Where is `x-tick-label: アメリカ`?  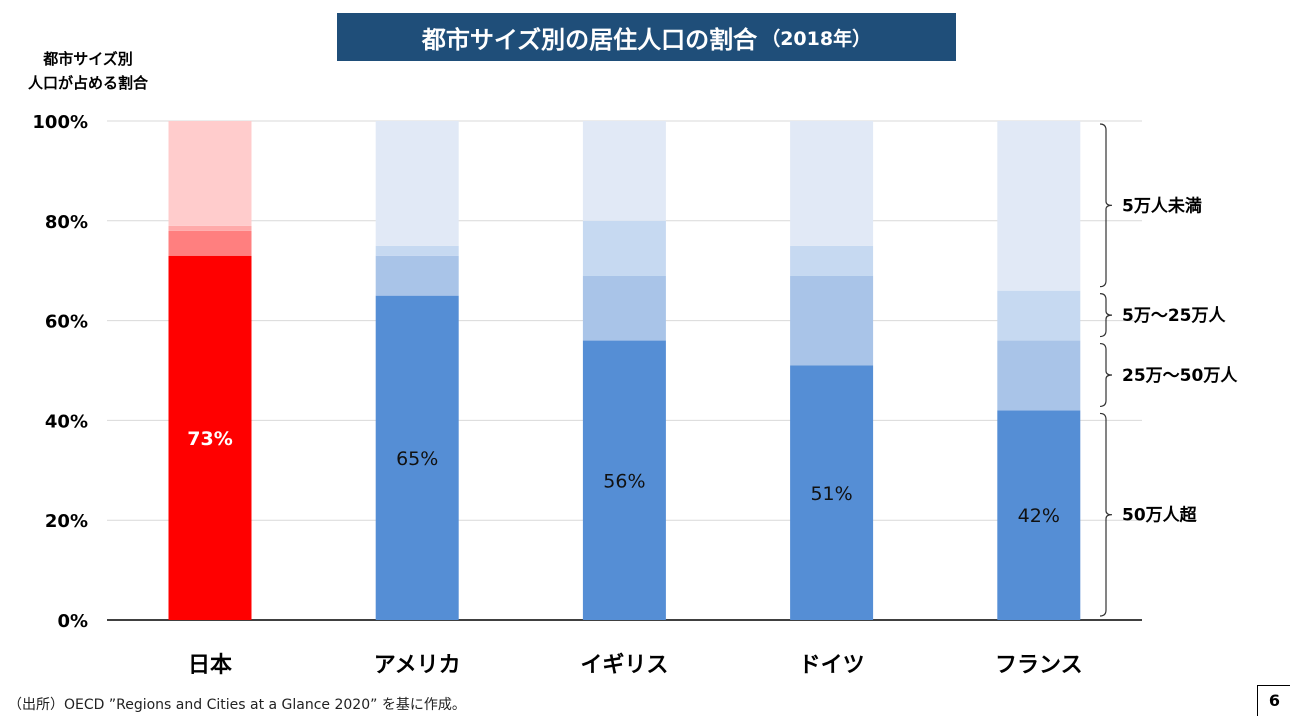
x-tick-label: アメリカ is located at coordinates (417, 665).